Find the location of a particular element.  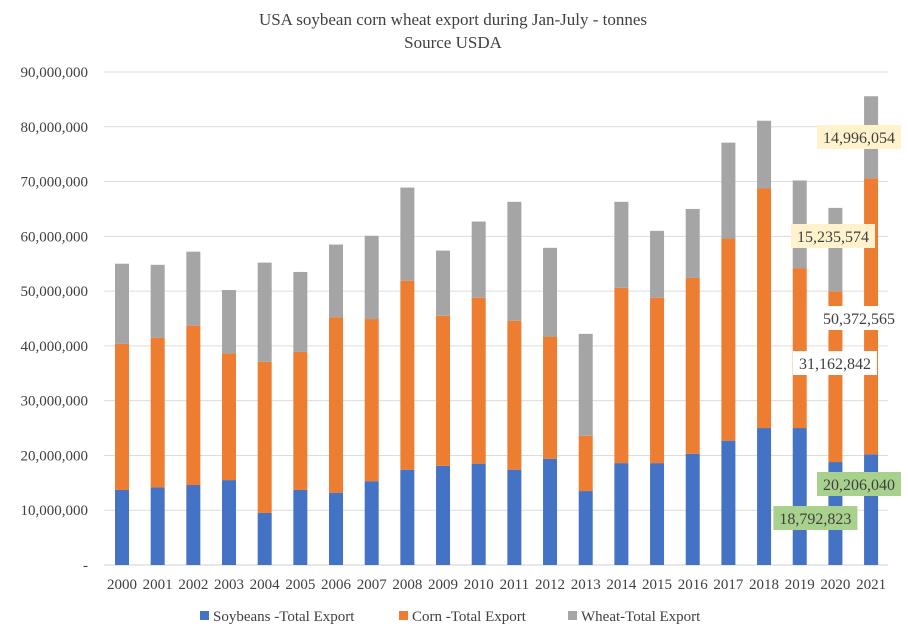

bar-corn-2020 is located at coordinates (835, 377).